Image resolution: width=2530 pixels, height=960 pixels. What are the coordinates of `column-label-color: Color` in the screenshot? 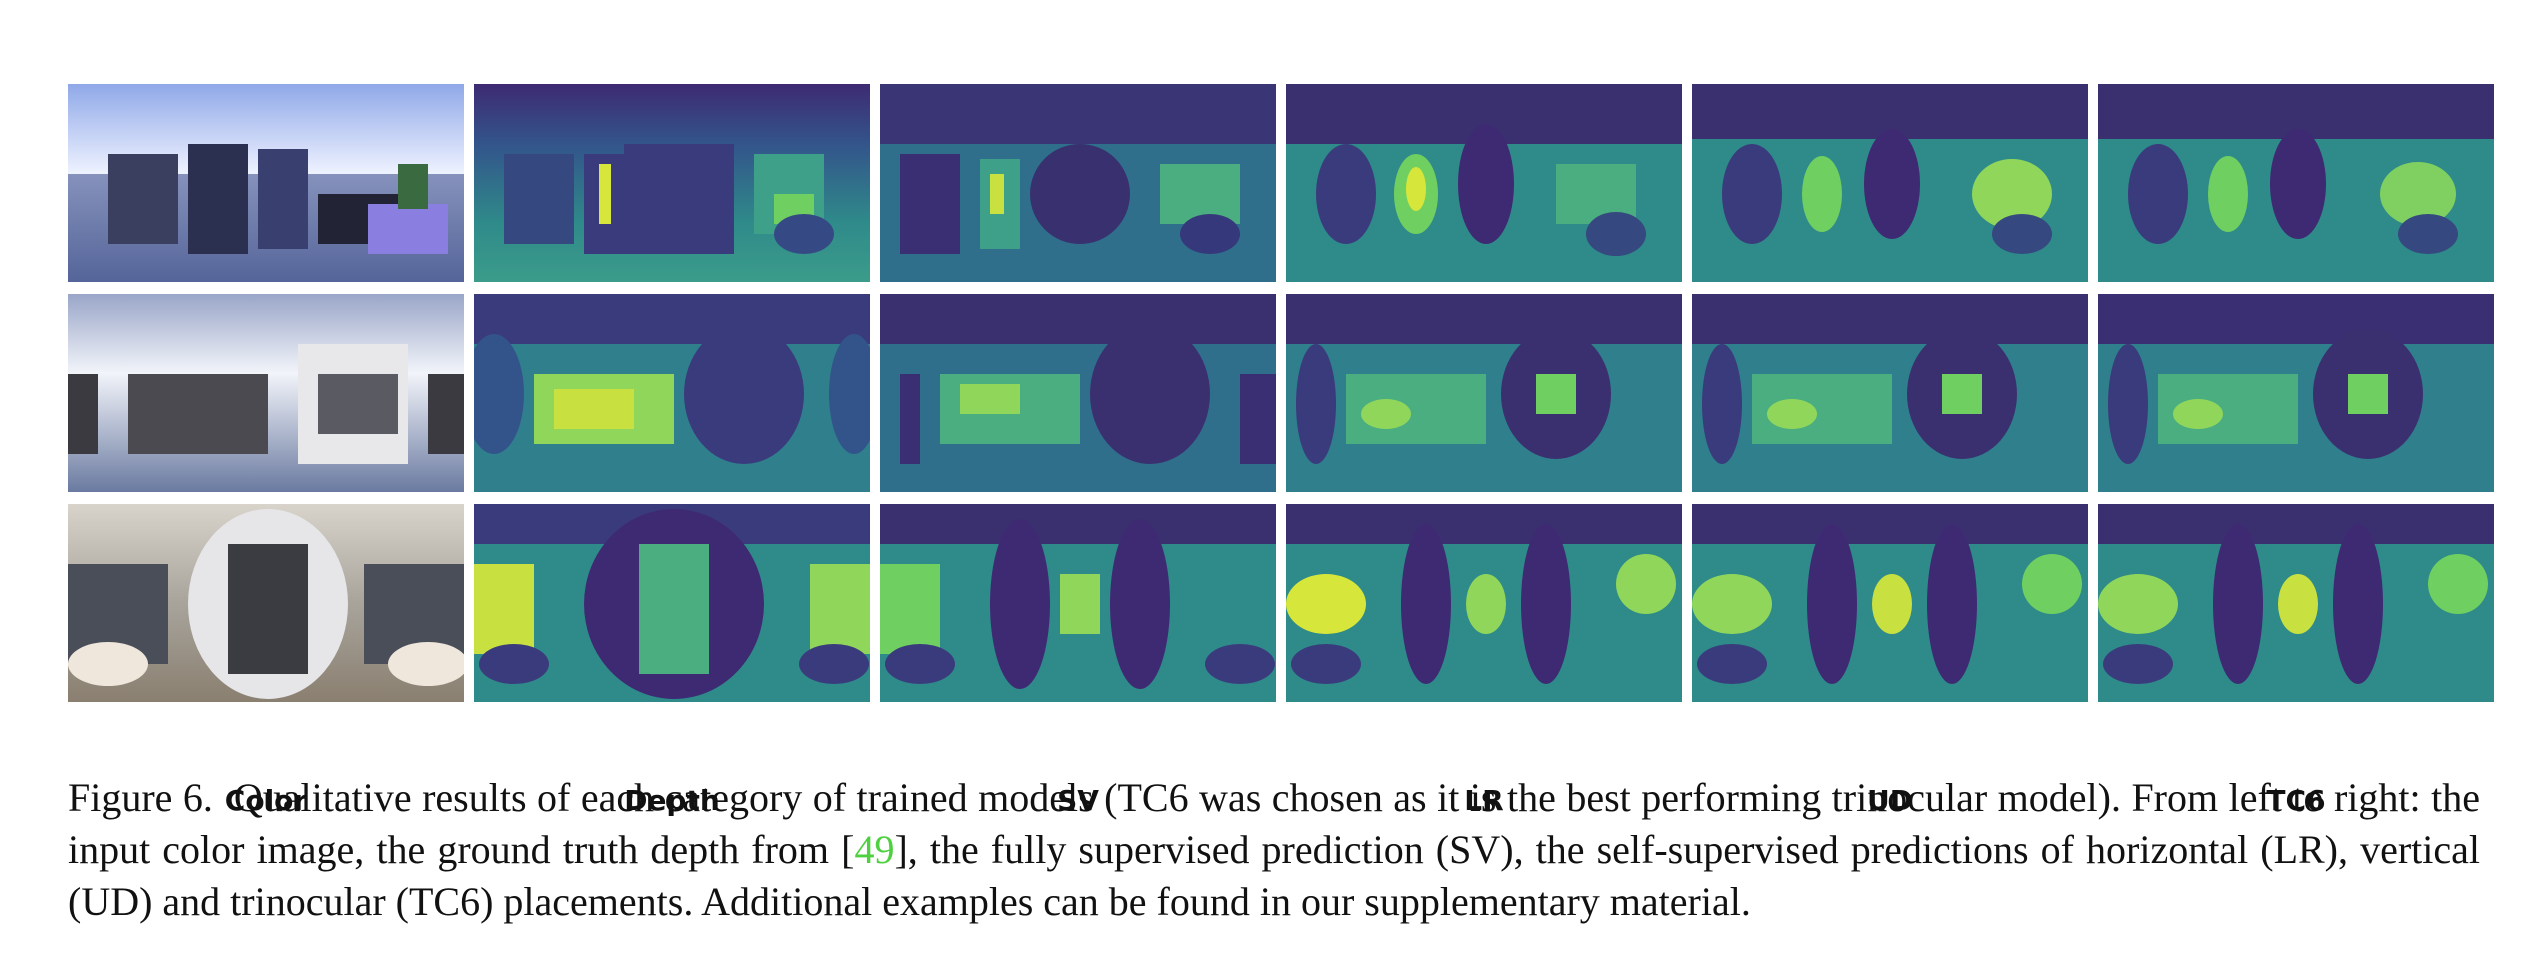 It's located at (266, 800).